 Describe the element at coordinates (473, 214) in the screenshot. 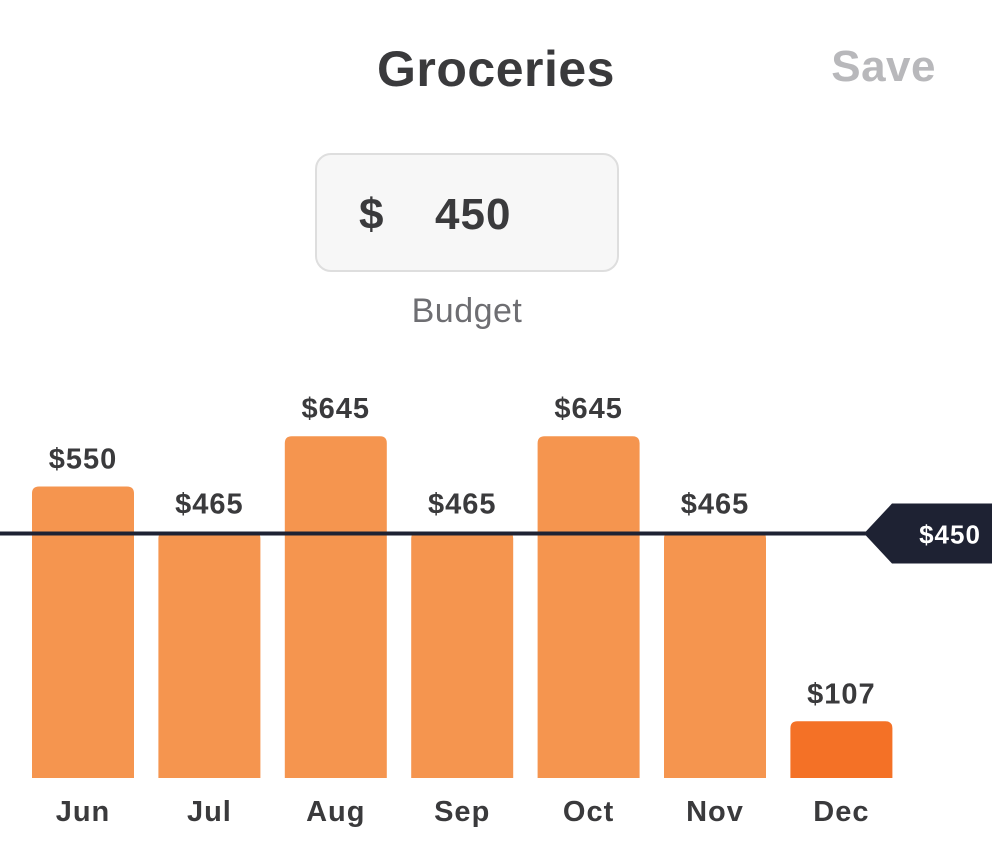

I see `budget-value: 450` at that location.